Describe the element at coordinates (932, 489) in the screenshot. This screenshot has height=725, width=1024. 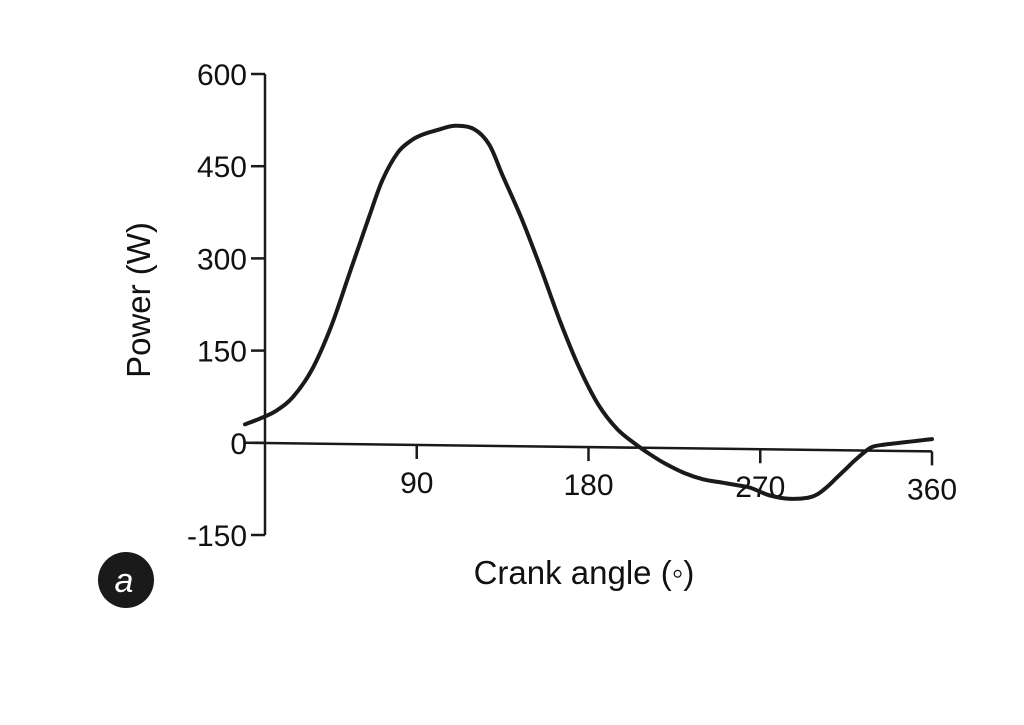
I see `x-tick-label: 360` at that location.